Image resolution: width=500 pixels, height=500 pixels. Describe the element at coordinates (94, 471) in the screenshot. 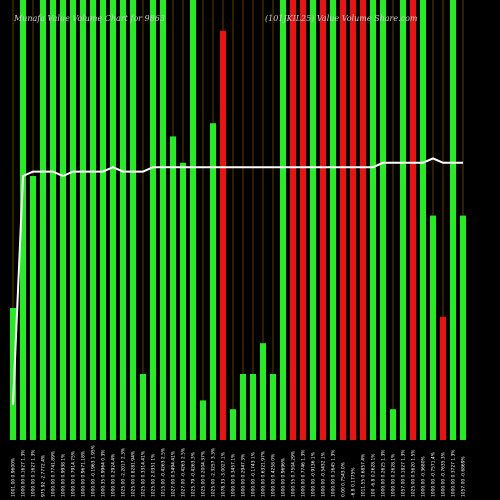

I see `x-tick-label: 1000.00 -0.1963 1.95%` at that location.